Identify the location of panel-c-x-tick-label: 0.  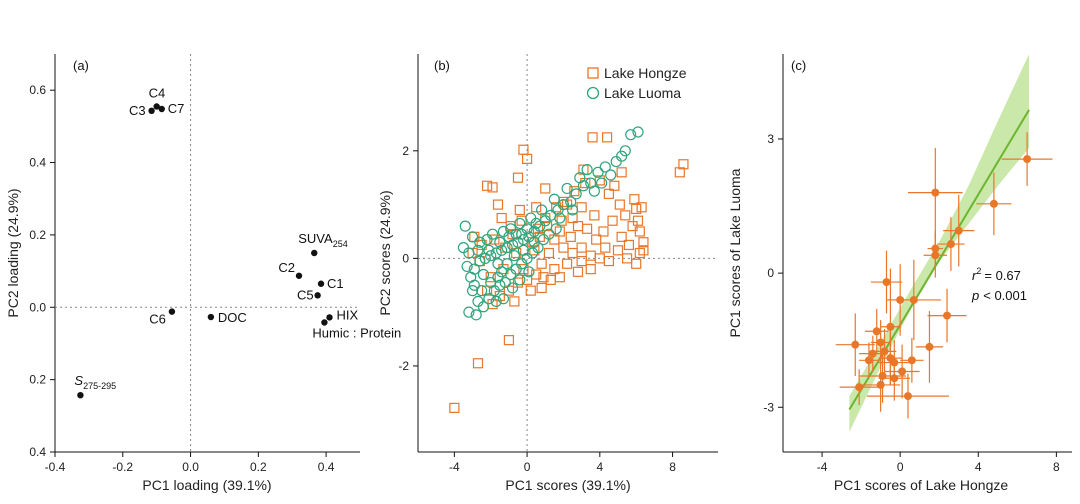
(900, 467).